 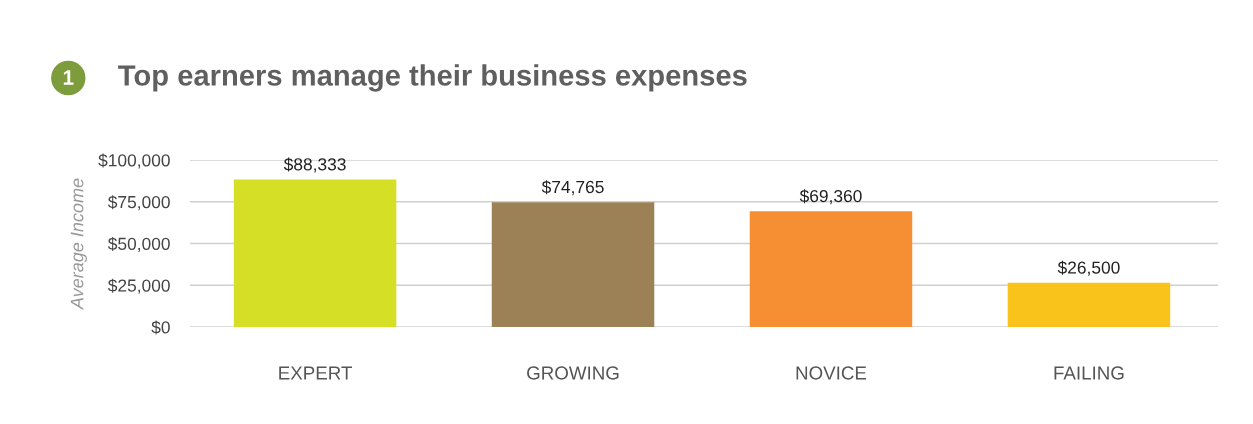 What do you see at coordinates (1089, 373) in the screenshot?
I see `x-tick-label: FAILING` at bounding box center [1089, 373].